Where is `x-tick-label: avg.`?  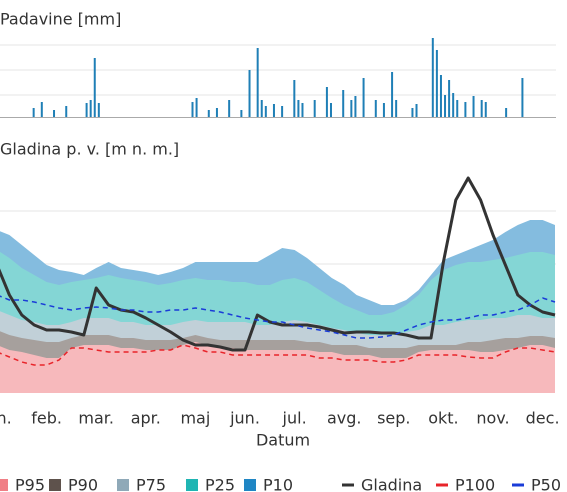 x-tick-label: avg. is located at coordinates (344, 418).